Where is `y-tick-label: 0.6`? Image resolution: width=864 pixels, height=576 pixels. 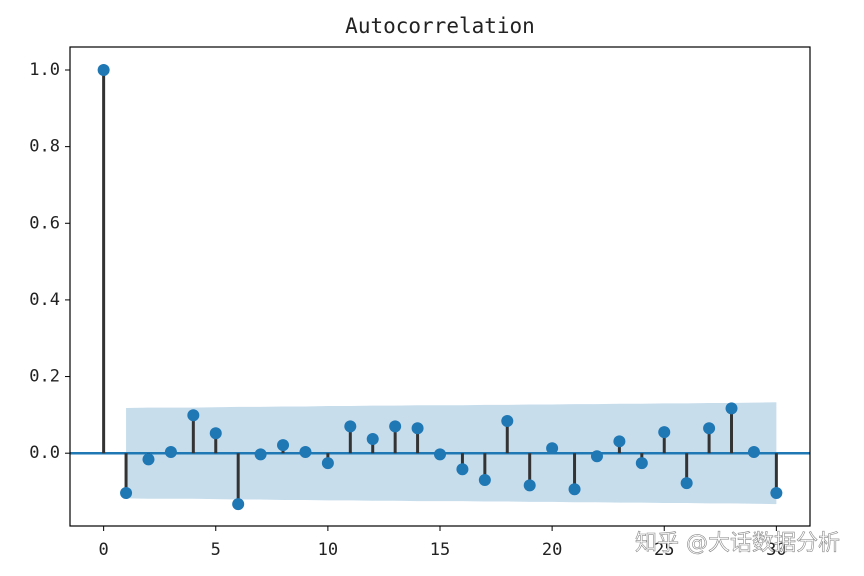 y-tick-label: 0.6 is located at coordinates (44, 223).